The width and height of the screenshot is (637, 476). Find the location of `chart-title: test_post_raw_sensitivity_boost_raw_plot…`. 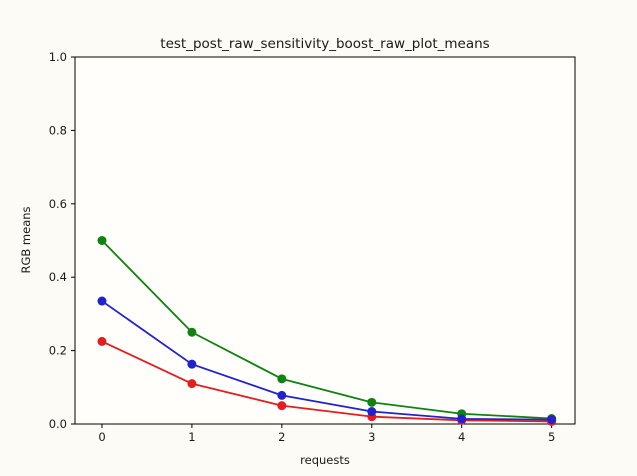

chart-title: test_post_raw_sensitivity_boost_raw_plot… is located at coordinates (324, 44).